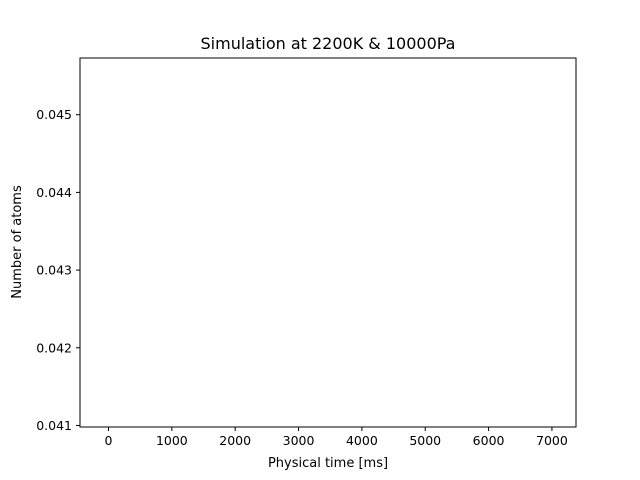 The height and width of the screenshot is (480, 640). What do you see at coordinates (54, 270) in the screenshot?
I see `y-tick-label: 0.043` at bounding box center [54, 270].